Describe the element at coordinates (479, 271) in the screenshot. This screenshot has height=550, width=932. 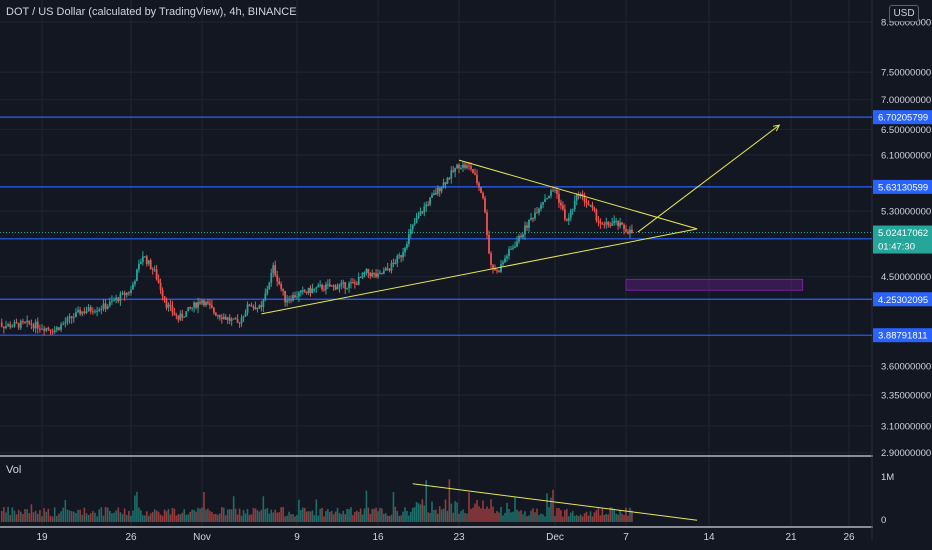
I see `trendline` at that location.